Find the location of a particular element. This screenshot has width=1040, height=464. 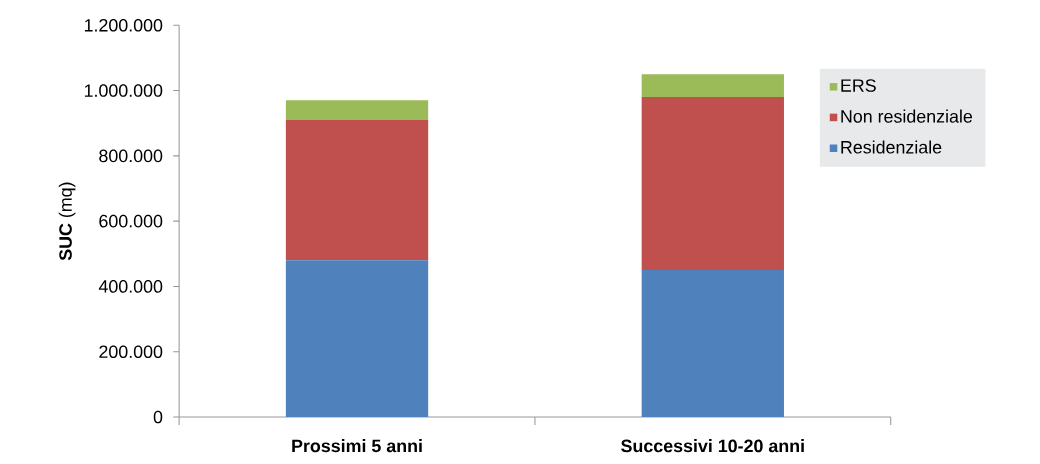

y-tick-label: 400.000 is located at coordinates (130, 286).